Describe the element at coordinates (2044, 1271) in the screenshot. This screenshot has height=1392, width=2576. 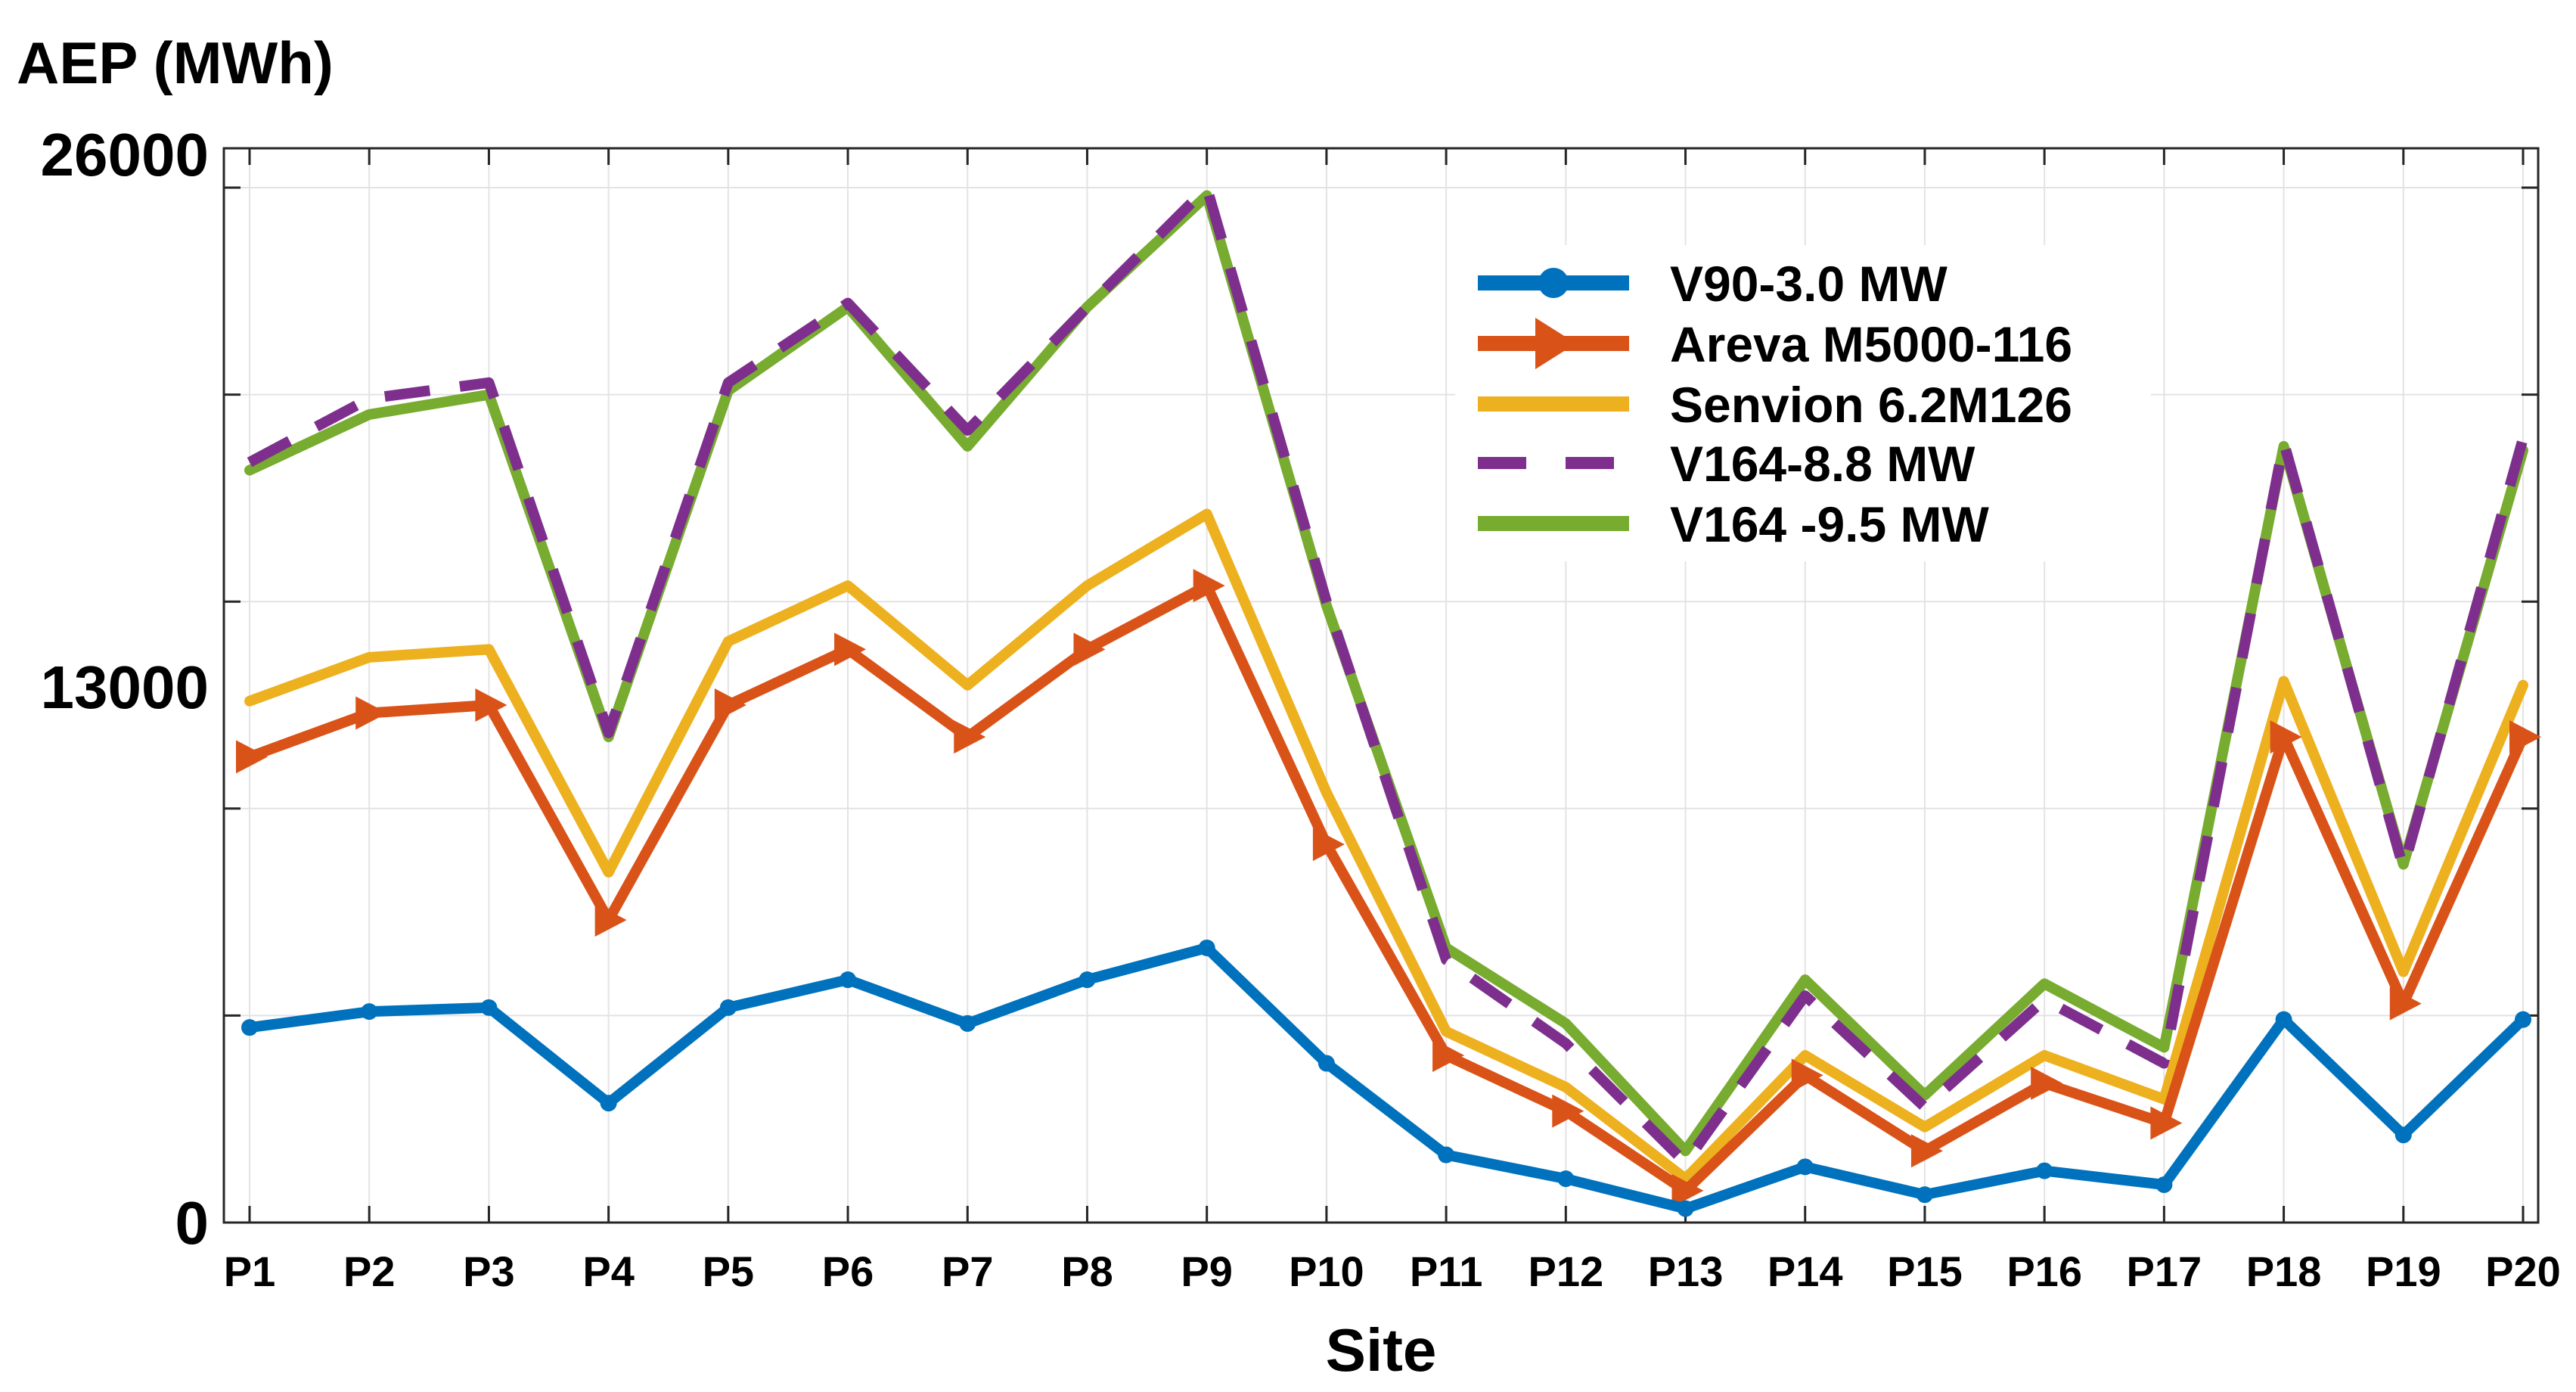
I see `x-tick-label: P16` at that location.